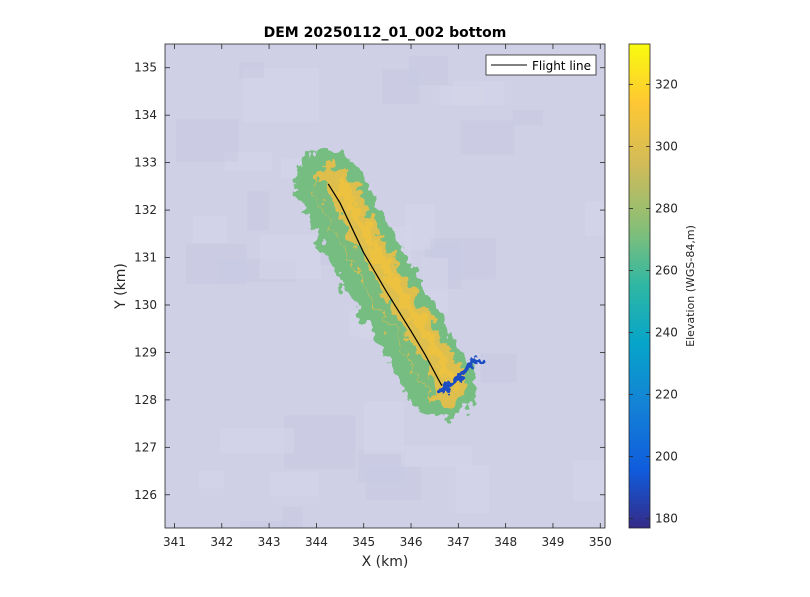 The height and width of the screenshot is (597, 810). Describe the element at coordinates (666, 519) in the screenshot. I see `colorbar-tick-label: 180` at that location.